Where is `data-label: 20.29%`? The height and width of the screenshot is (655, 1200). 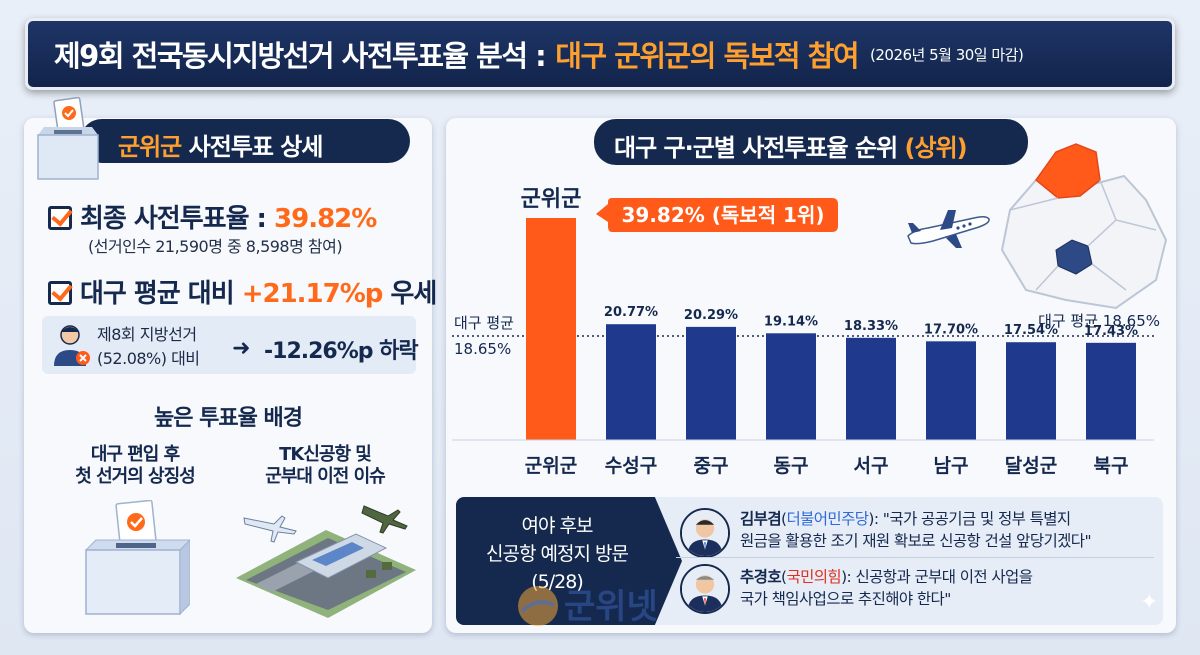
data-label: 20.29% is located at coordinates (711, 315).